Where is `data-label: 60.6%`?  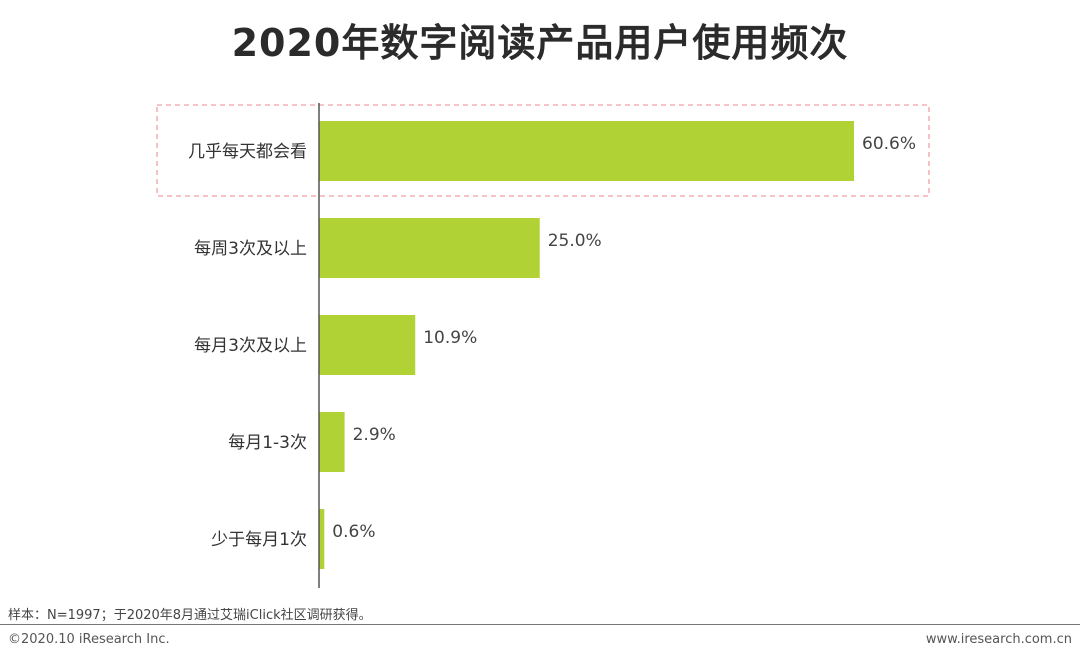 data-label: 60.6% is located at coordinates (889, 144).